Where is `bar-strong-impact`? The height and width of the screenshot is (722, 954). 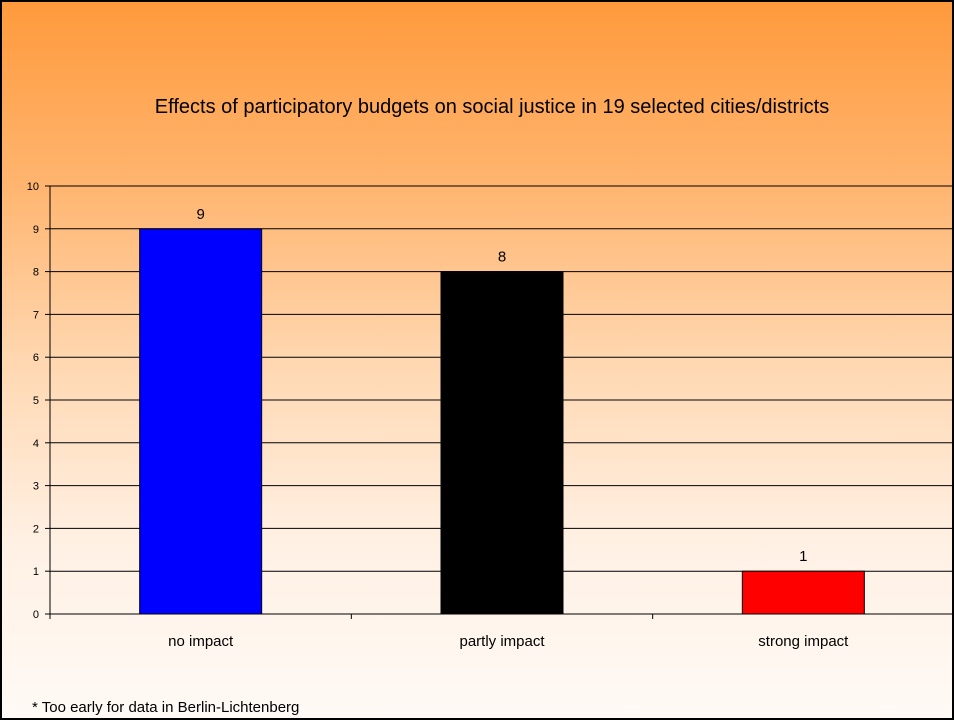
bar-strong-impact is located at coordinates (803, 592).